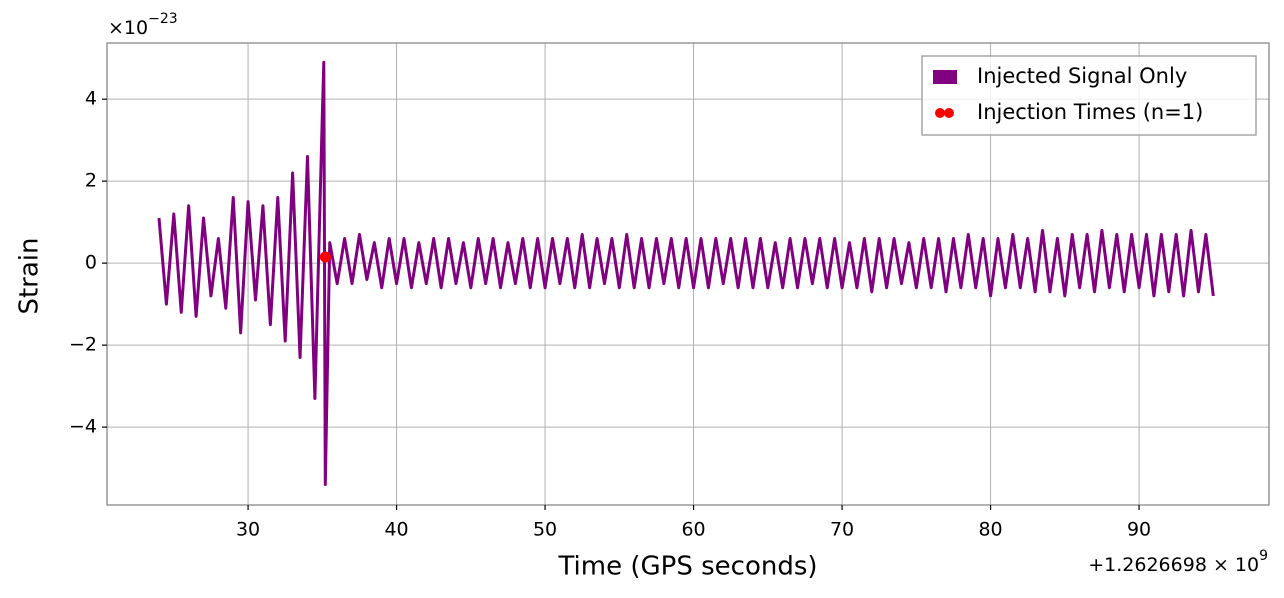 Image resolution: width=1284 pixels, height=598 pixels. I want to click on y-axis-label: Strain, so click(30, 275).